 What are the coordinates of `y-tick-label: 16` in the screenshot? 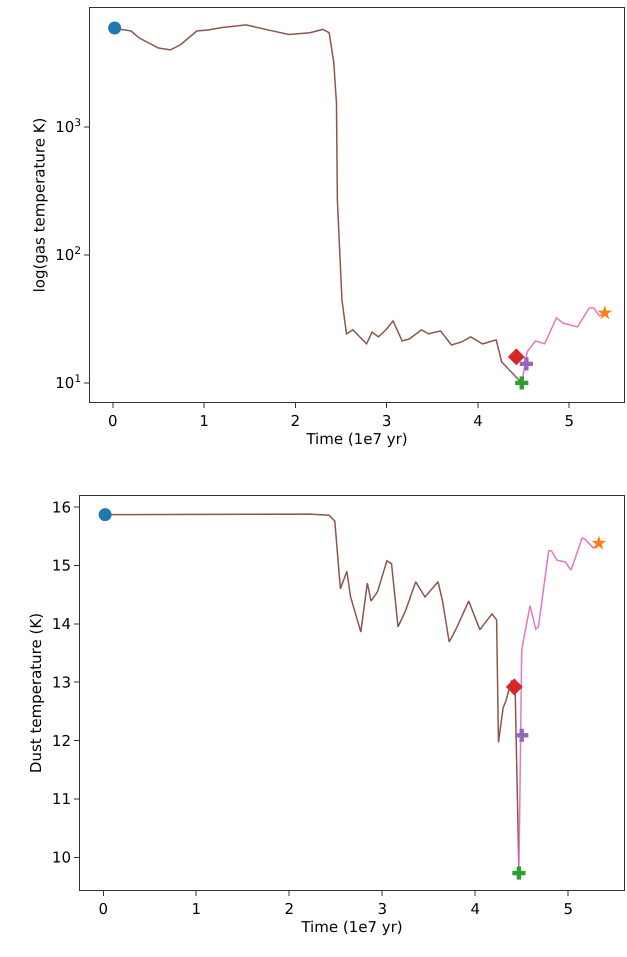 It's located at (61, 507).